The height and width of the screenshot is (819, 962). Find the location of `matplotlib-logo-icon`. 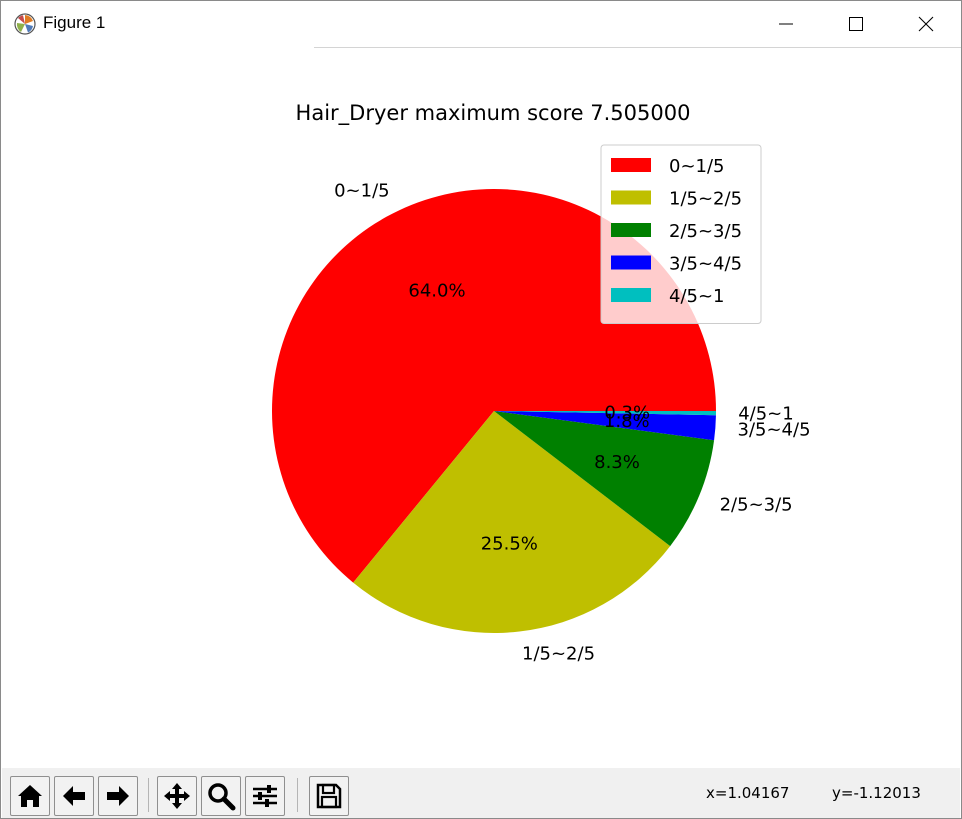

matplotlib-logo-icon is located at coordinates (25, 24).